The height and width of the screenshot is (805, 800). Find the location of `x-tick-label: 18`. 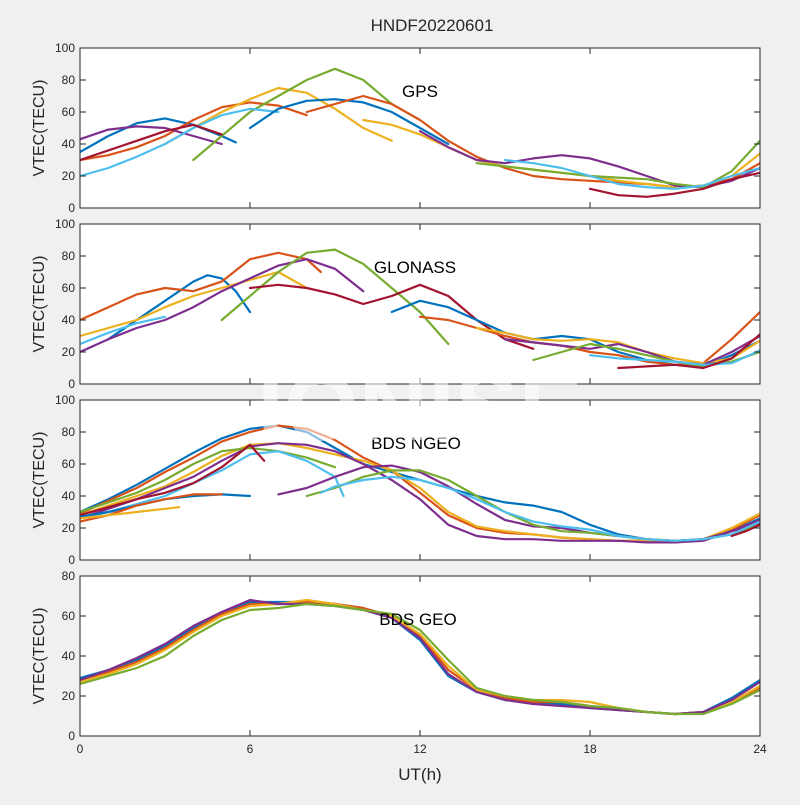

x-tick-label: 18 is located at coordinates (590, 749).